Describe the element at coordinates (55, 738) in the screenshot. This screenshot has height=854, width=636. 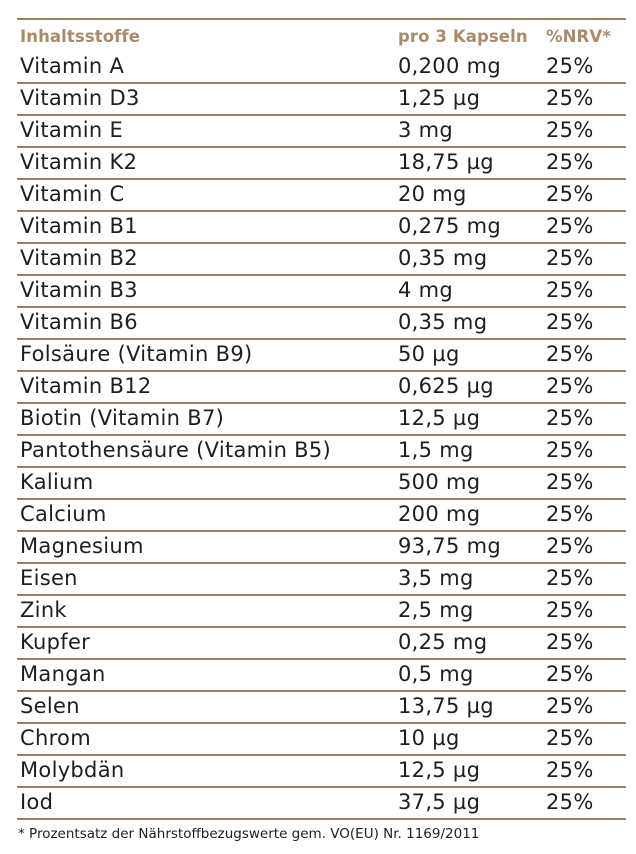
I see `nutrient-name: Chrom` at that location.